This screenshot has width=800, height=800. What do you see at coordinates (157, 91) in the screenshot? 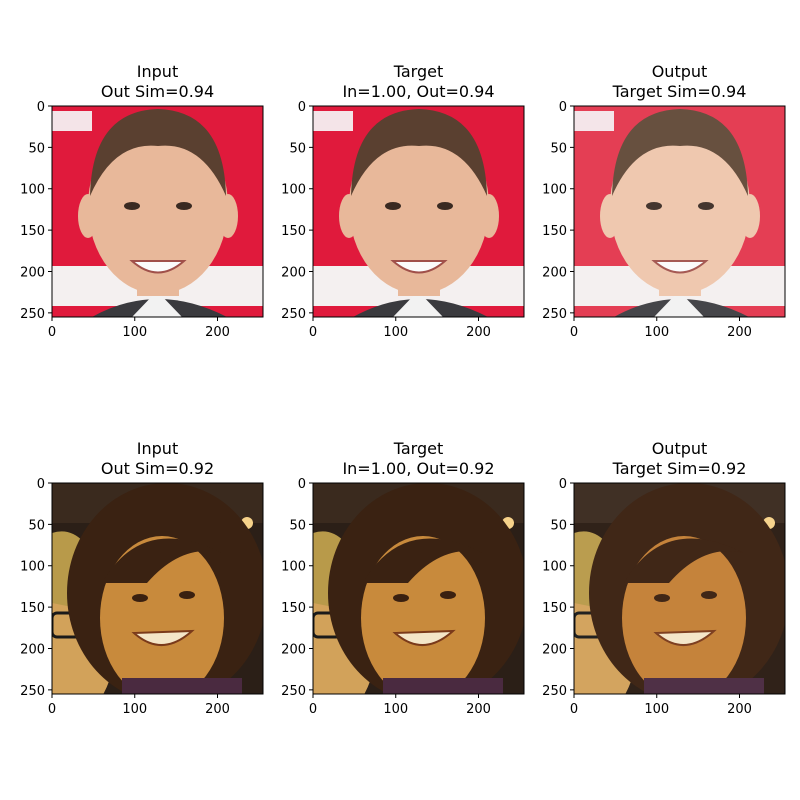
I see `panel-subtitle: Out Sim=0.94` at bounding box center [157, 91].